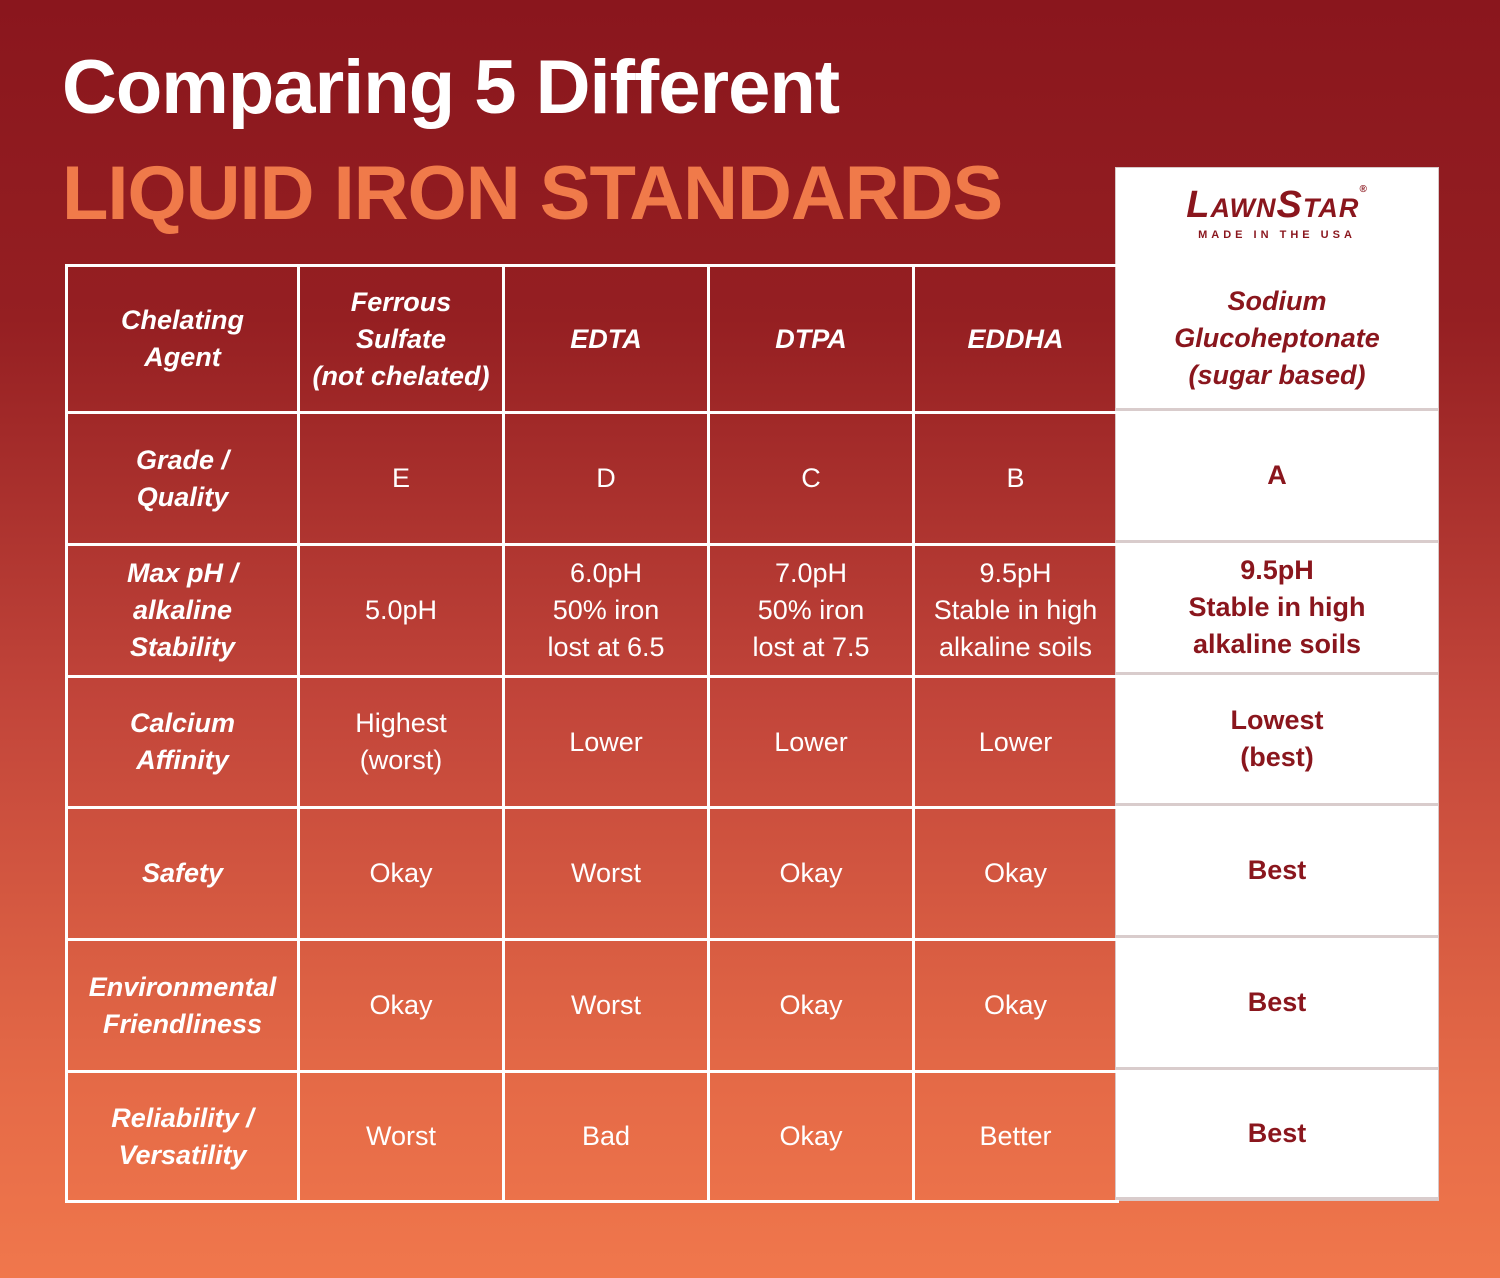 The height and width of the screenshot is (1278, 1500). I want to click on cell-line: (best), so click(1277, 757).